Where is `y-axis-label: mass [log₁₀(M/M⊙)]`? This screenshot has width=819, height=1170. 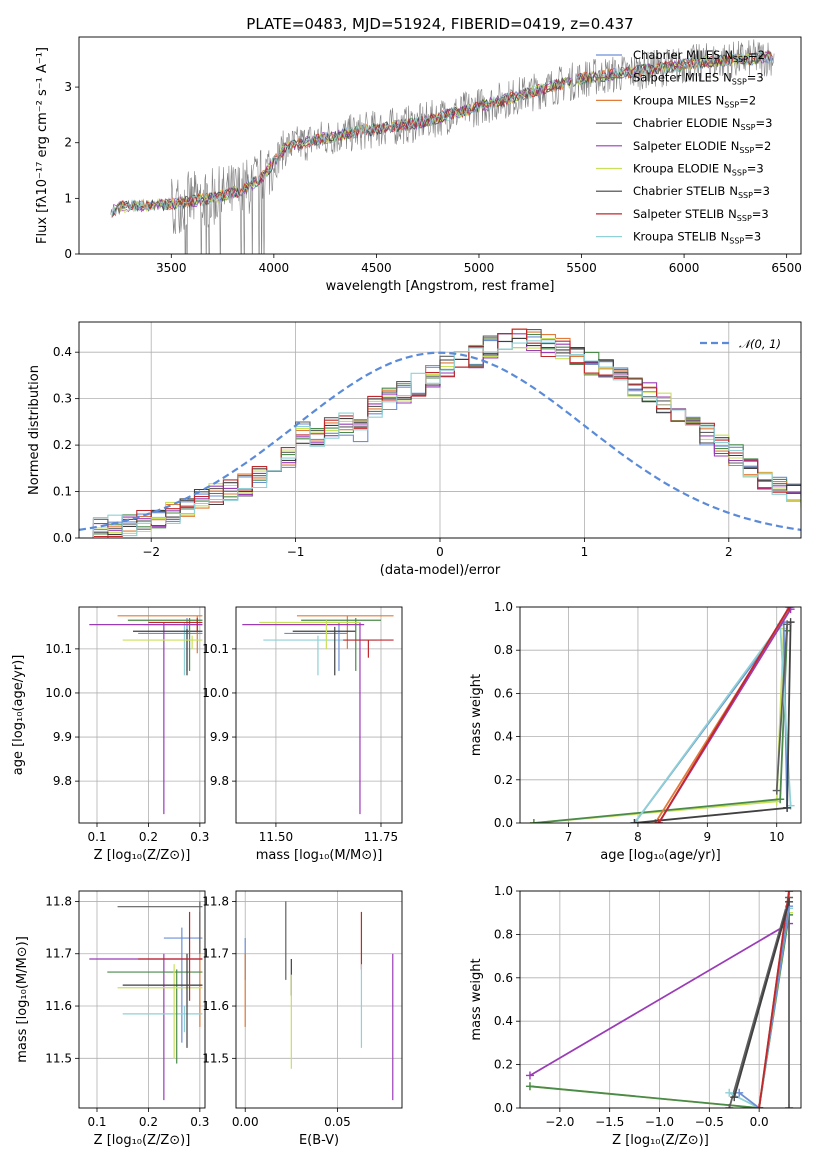 y-axis-label: mass [log₁₀(M/M⊙)] is located at coordinates (22, 999).